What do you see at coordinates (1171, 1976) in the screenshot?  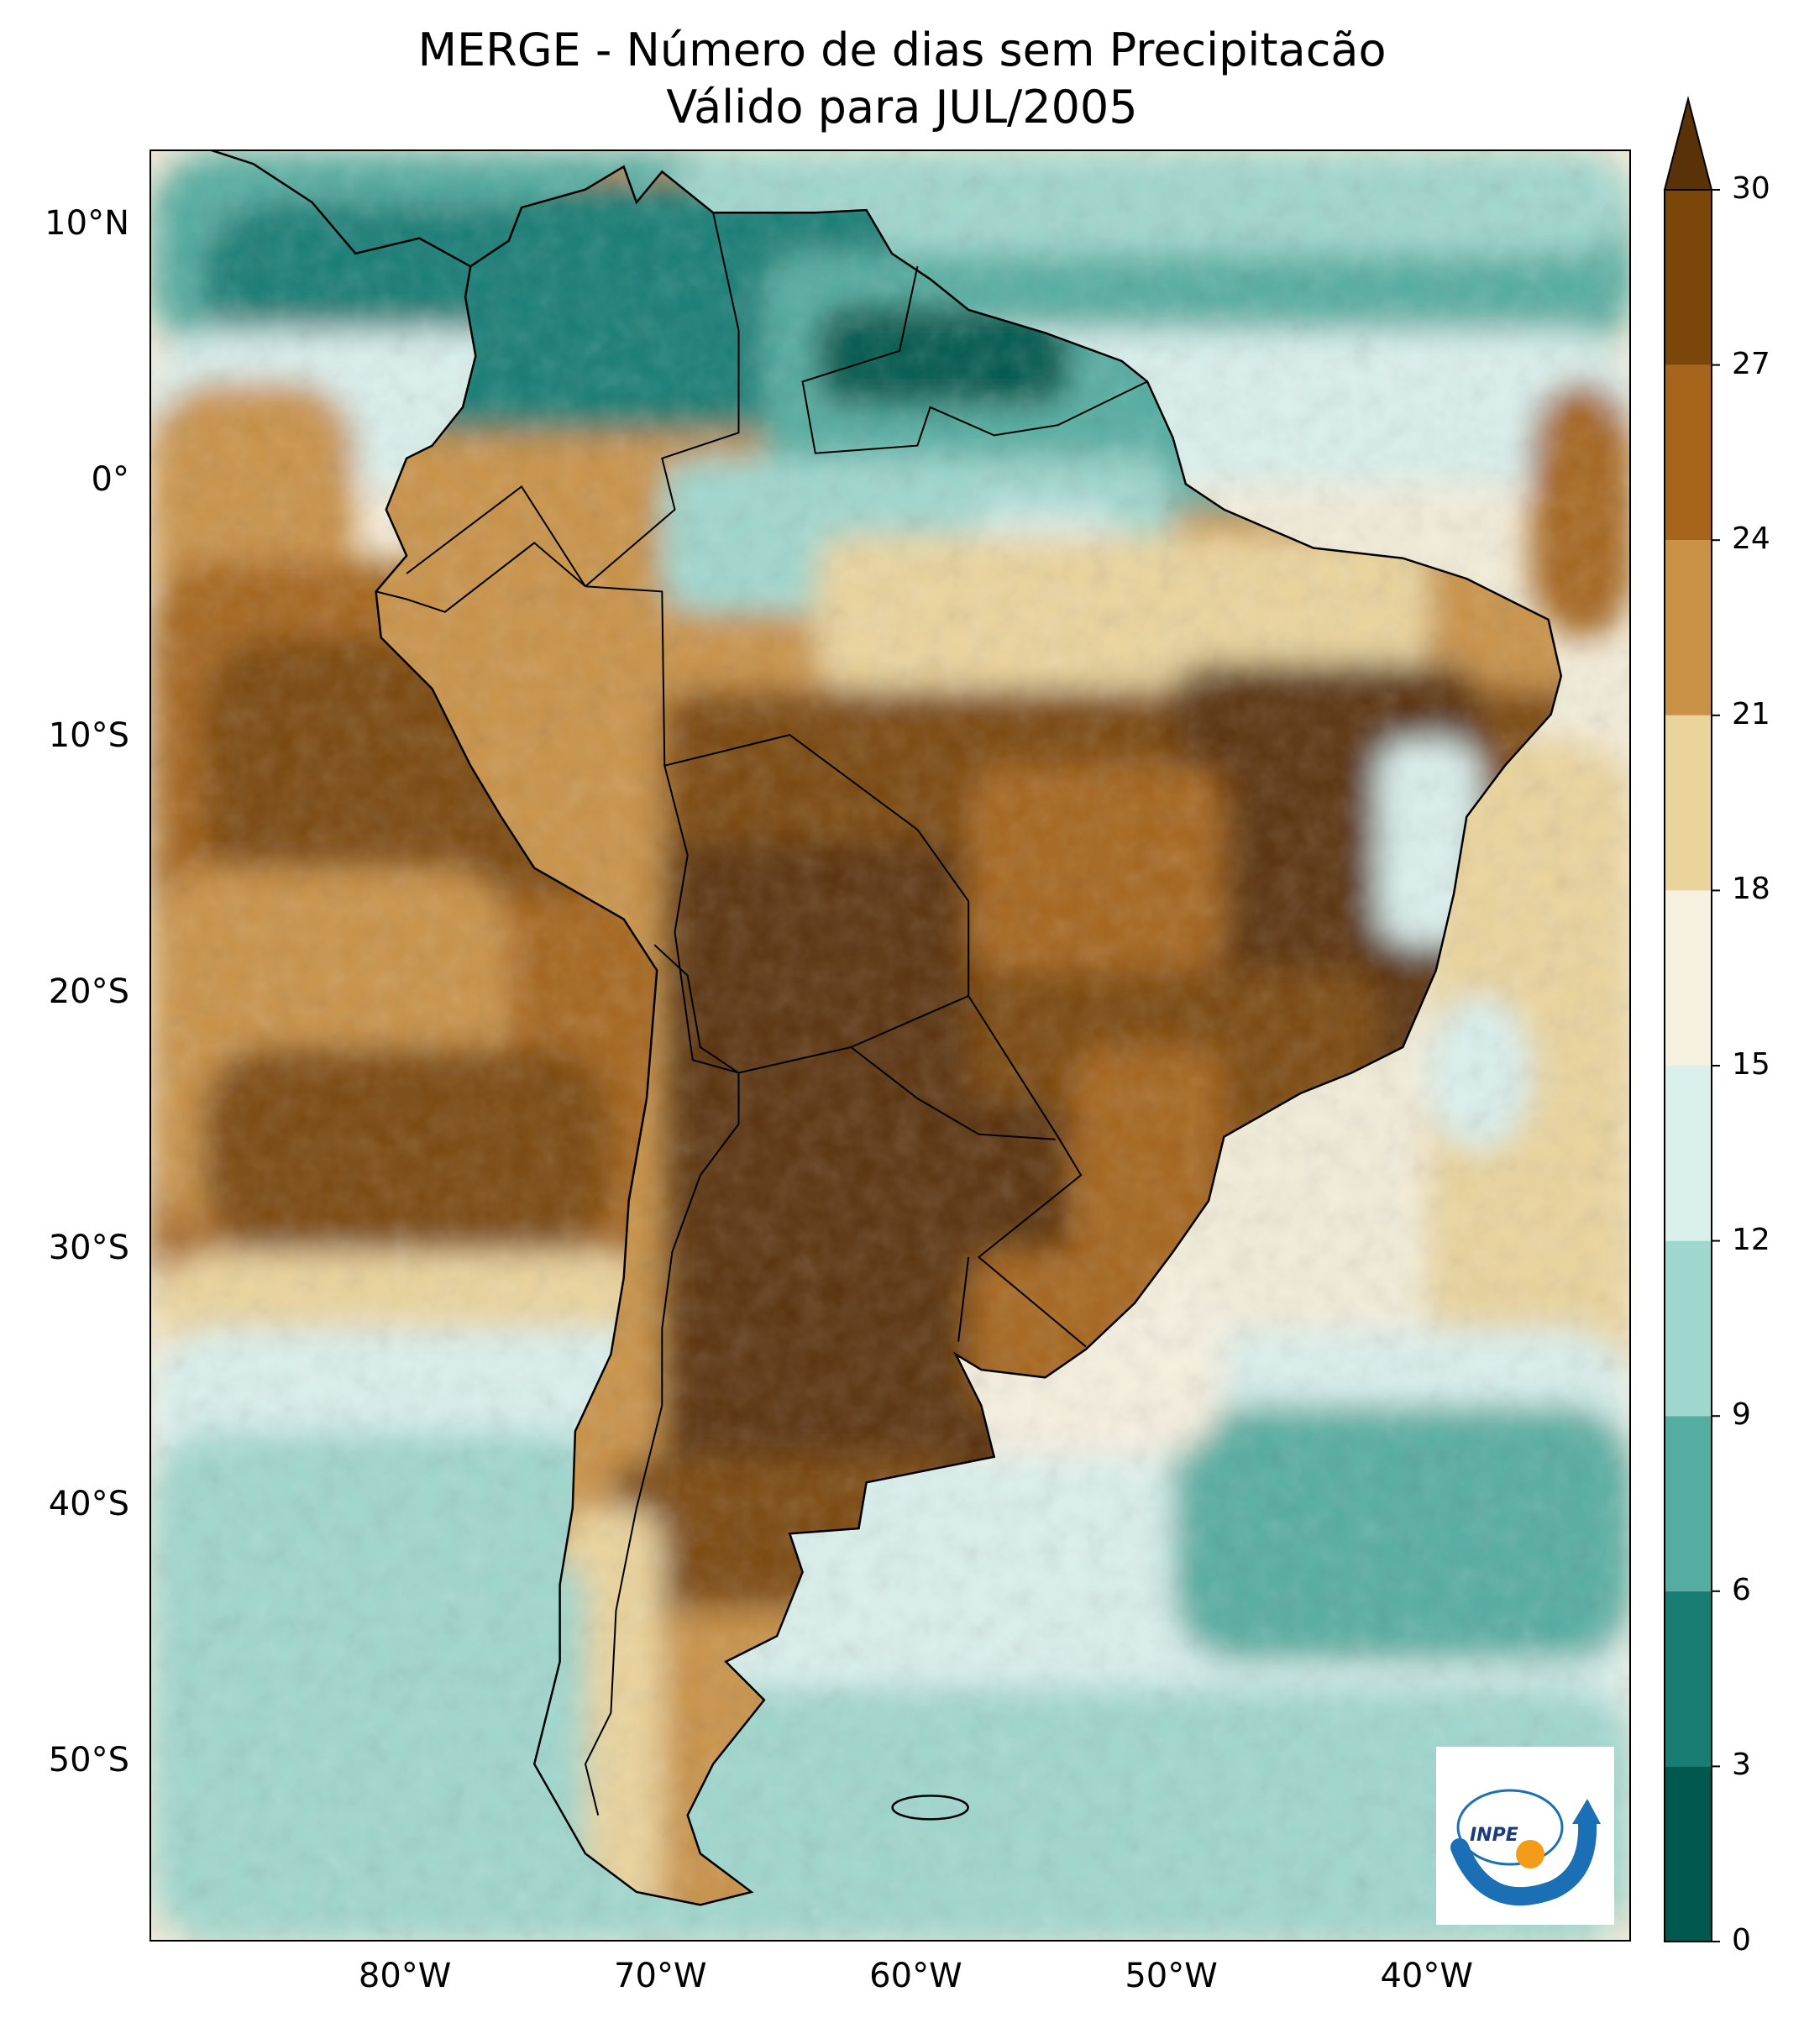 I see `lon-label-50w: 50°W` at bounding box center [1171, 1976].